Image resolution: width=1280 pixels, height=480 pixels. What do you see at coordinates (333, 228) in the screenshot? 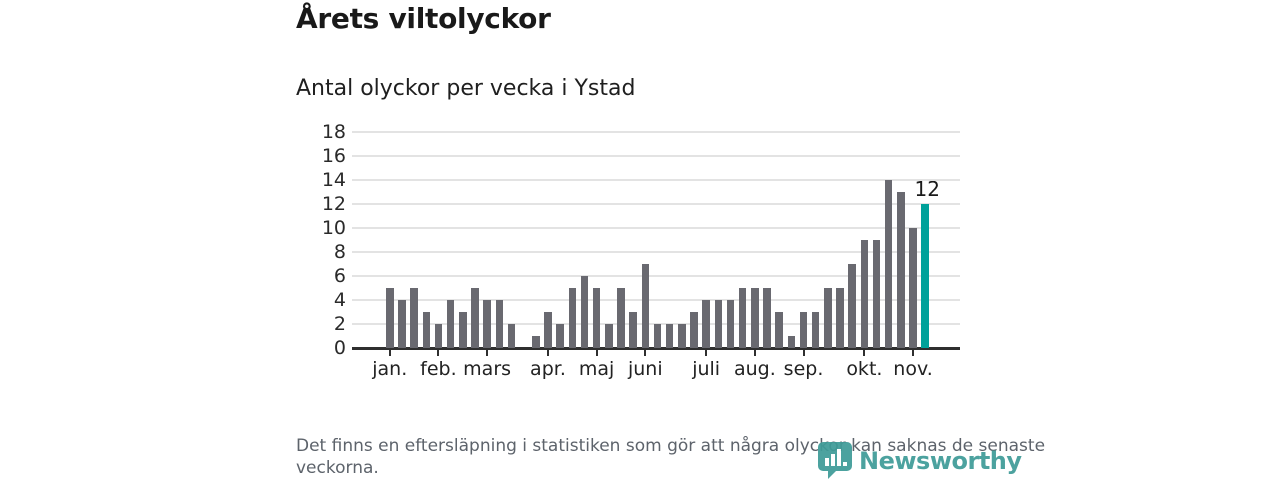
I see `y-axis-label-10: 10` at bounding box center [333, 228].